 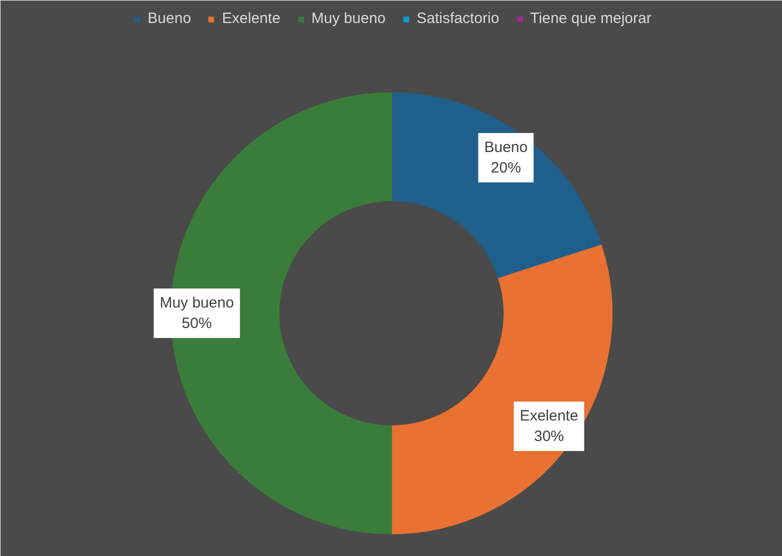 What do you see at coordinates (348, 18) in the screenshot?
I see `legend-label: Muy bueno` at bounding box center [348, 18].